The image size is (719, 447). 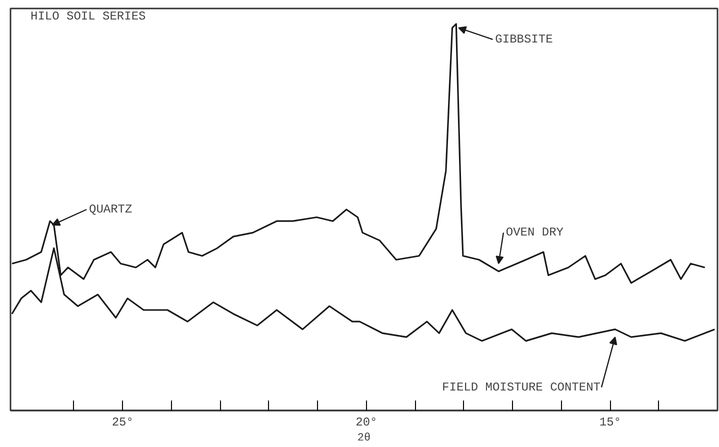 What do you see at coordinates (524, 39) in the screenshot?
I see `annotation: GIBBSITE` at bounding box center [524, 39].